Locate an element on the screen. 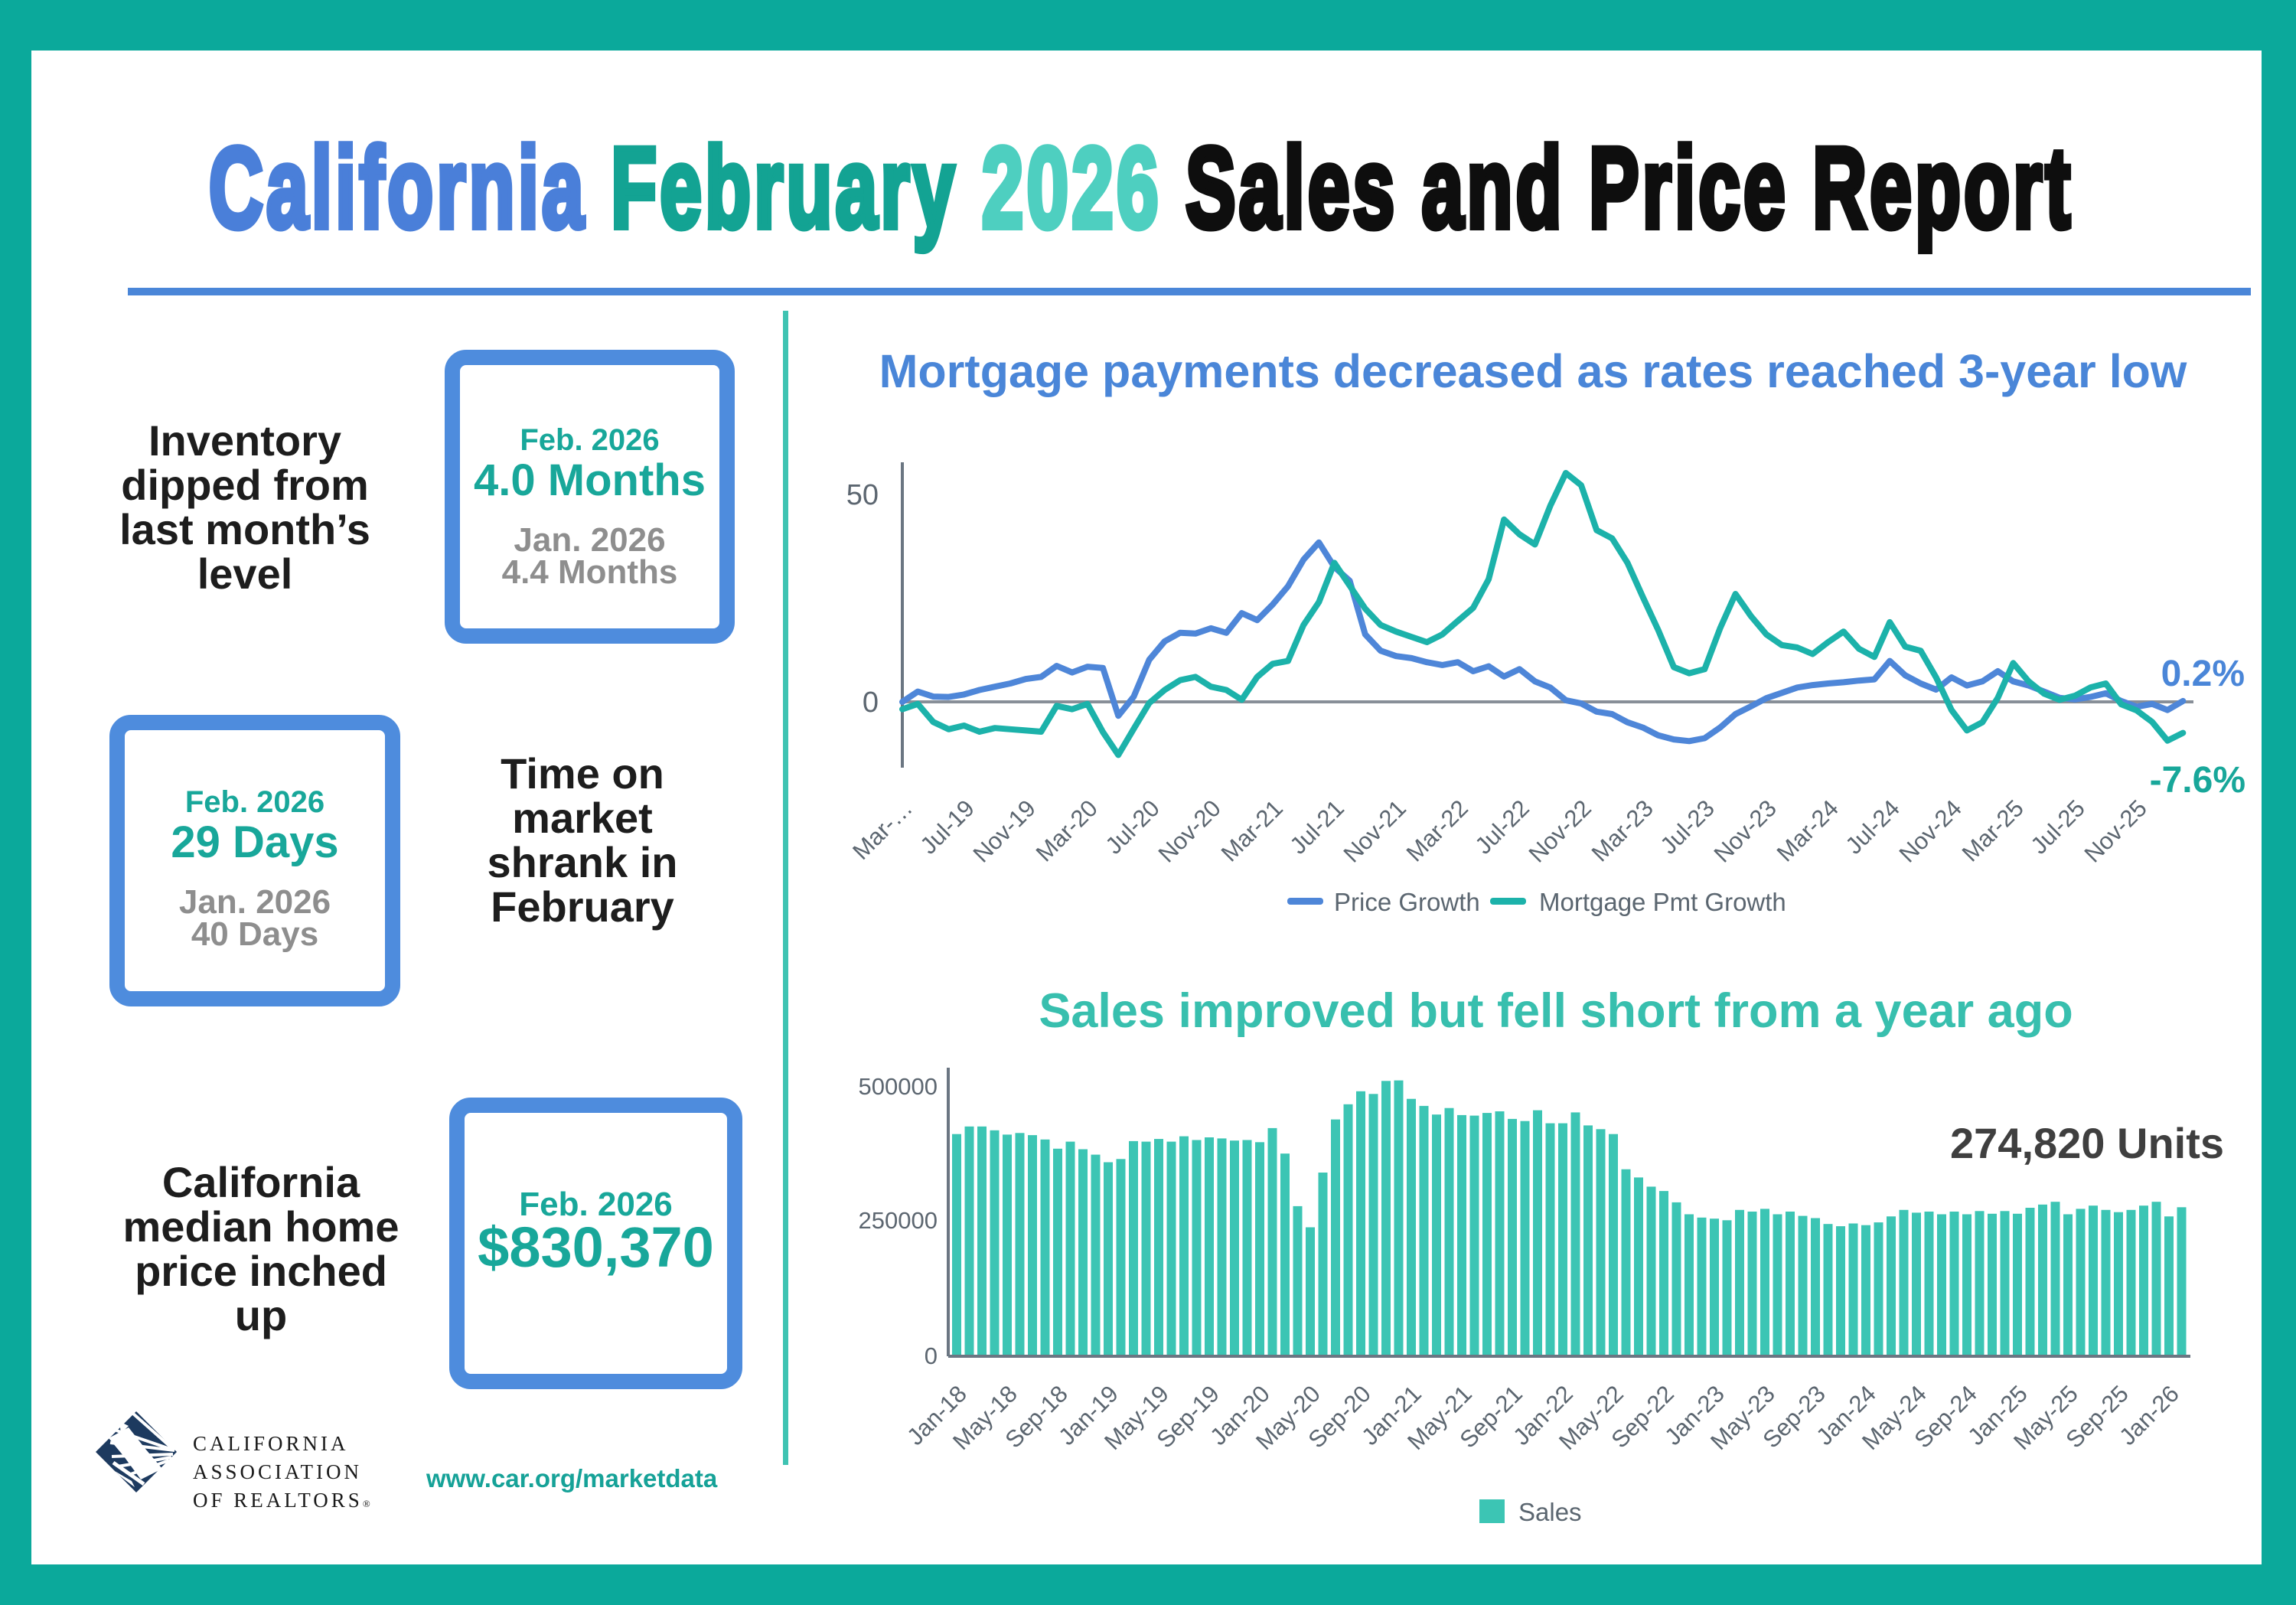 This screenshot has height=1605, width=2296. svg-text: 0.2% is located at coordinates (2203, 674).